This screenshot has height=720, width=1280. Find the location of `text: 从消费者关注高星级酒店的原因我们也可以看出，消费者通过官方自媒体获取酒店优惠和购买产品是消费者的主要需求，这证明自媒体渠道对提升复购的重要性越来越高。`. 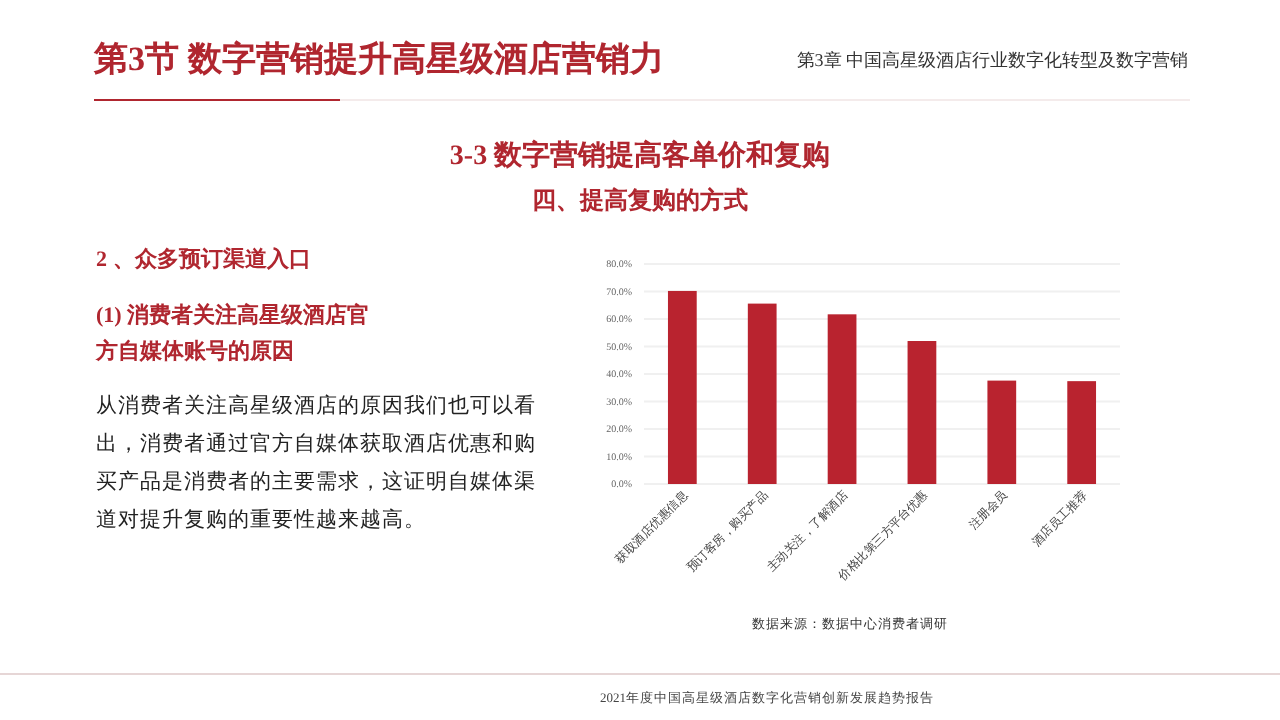

text: 从消费者关注高星级酒店的原因我们也可以看出，消费者通过官方自媒体获取酒店优惠和购买产品是消费者的主要需求，这证明自媒体渠道对提升复购的重要性越来越高。 is located at coordinates (316, 462).